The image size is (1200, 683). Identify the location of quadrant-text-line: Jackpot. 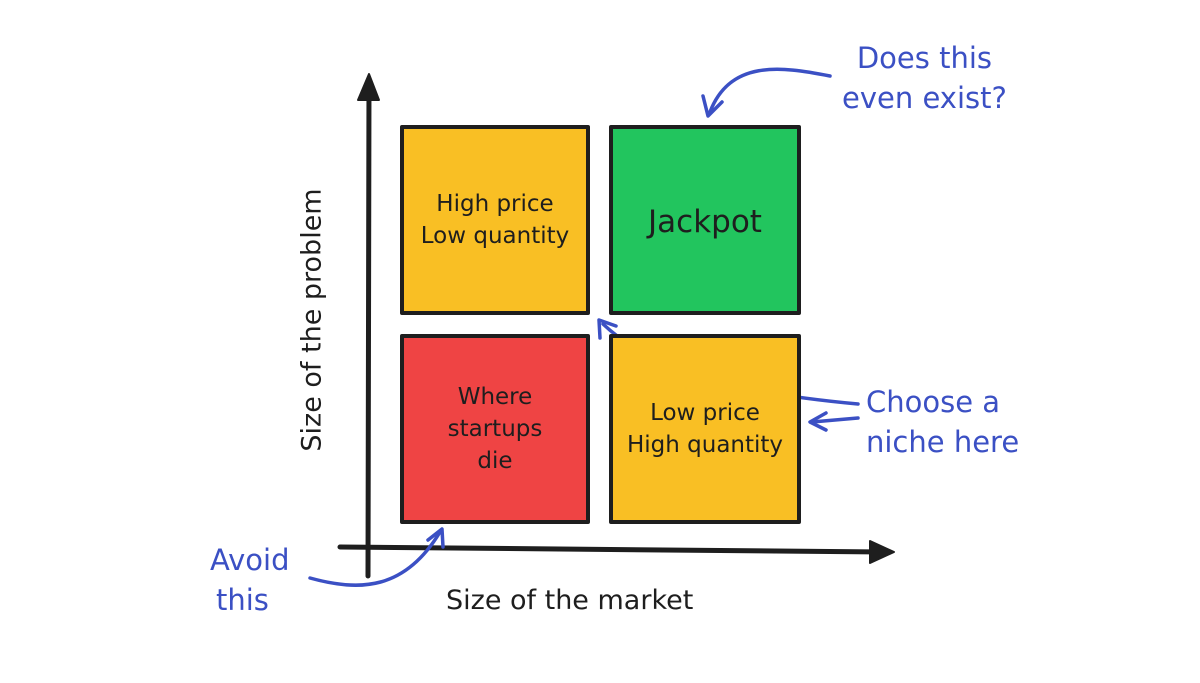
(705, 222).